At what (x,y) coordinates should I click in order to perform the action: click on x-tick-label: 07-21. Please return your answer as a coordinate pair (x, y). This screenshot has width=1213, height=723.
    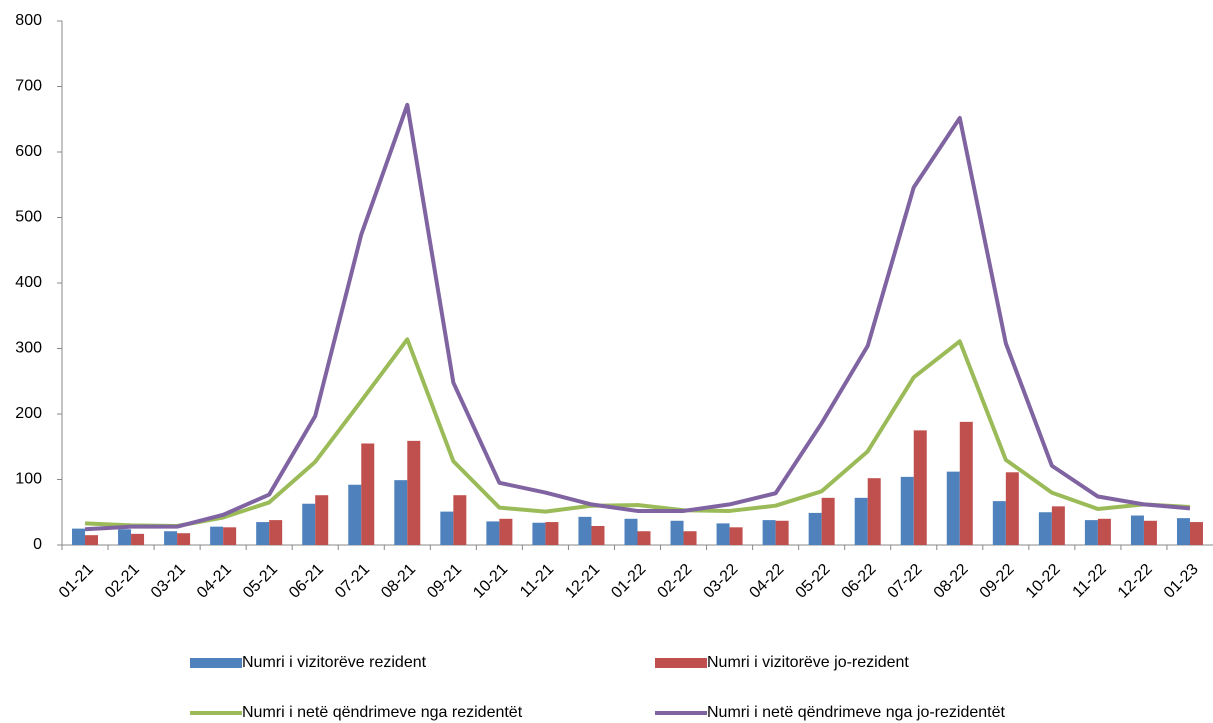
    Looking at the image, I should click on (352, 581).